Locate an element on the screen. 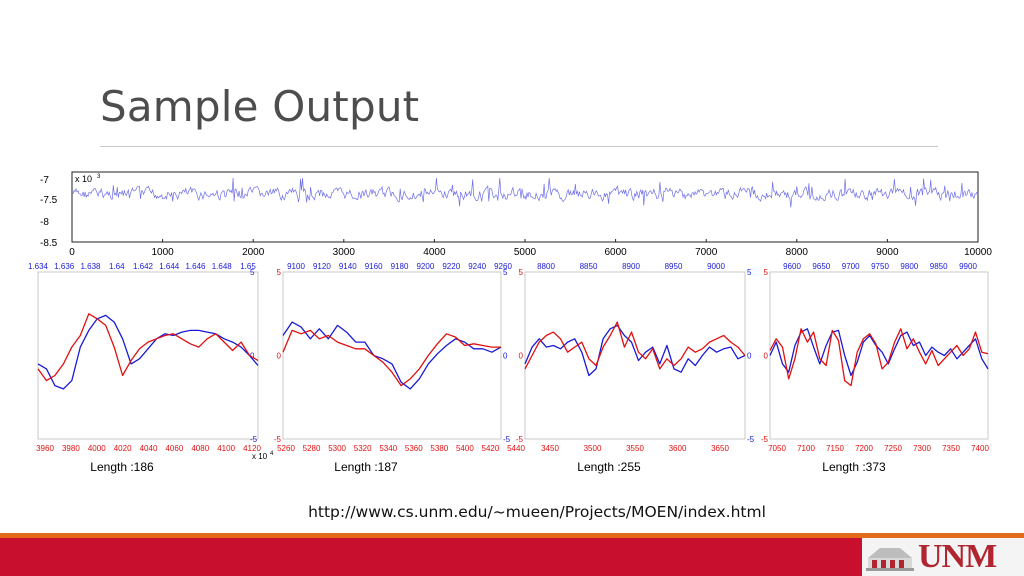 This screenshot has height=576, width=1024. motif-bottom-tick-label: 4080 is located at coordinates (200, 448).